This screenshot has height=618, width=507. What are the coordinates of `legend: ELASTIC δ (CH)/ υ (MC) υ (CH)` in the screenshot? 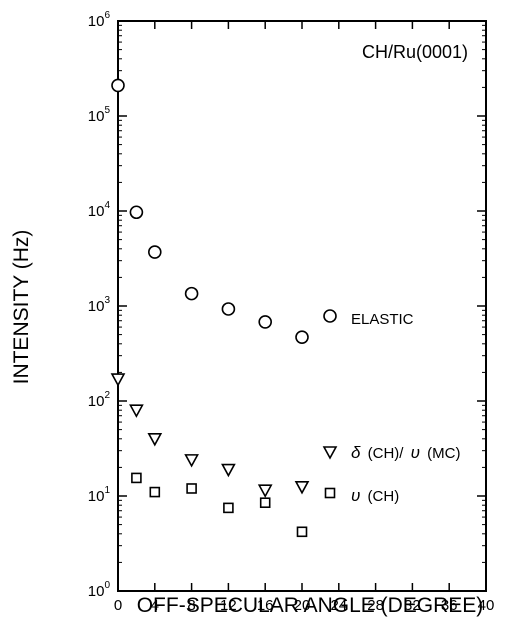 It's located at (391, 407).